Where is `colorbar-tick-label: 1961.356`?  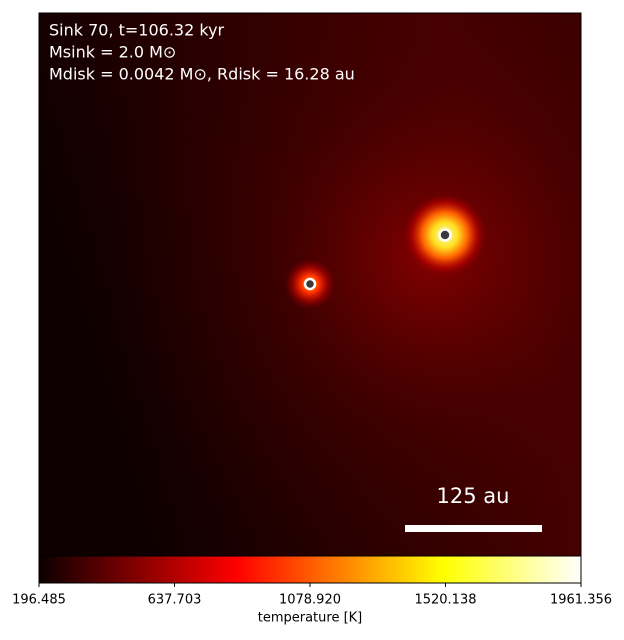
colorbar-tick-label: 1961.356 is located at coordinates (581, 600).